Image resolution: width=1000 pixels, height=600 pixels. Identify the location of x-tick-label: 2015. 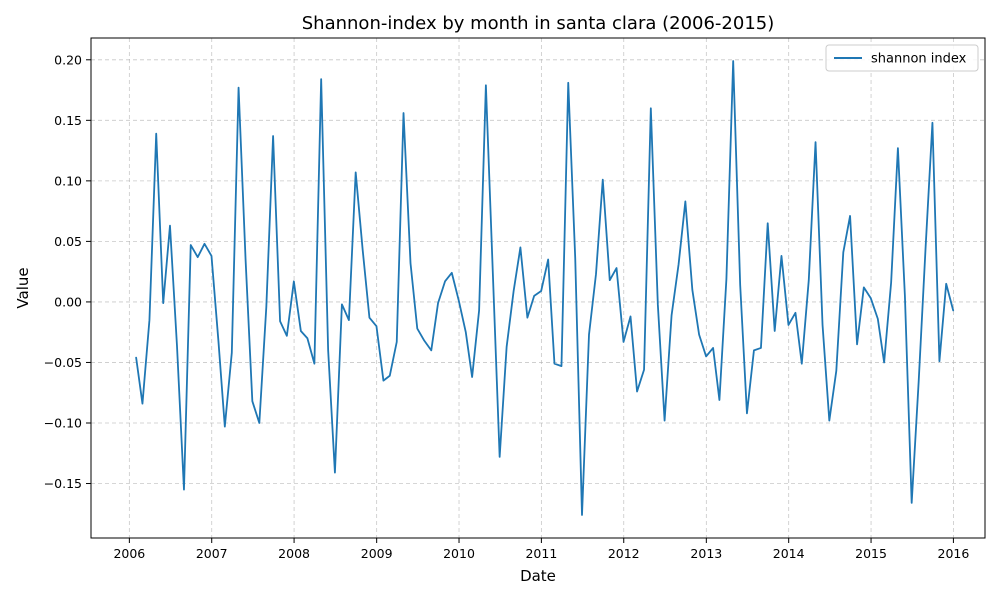
(871, 553).